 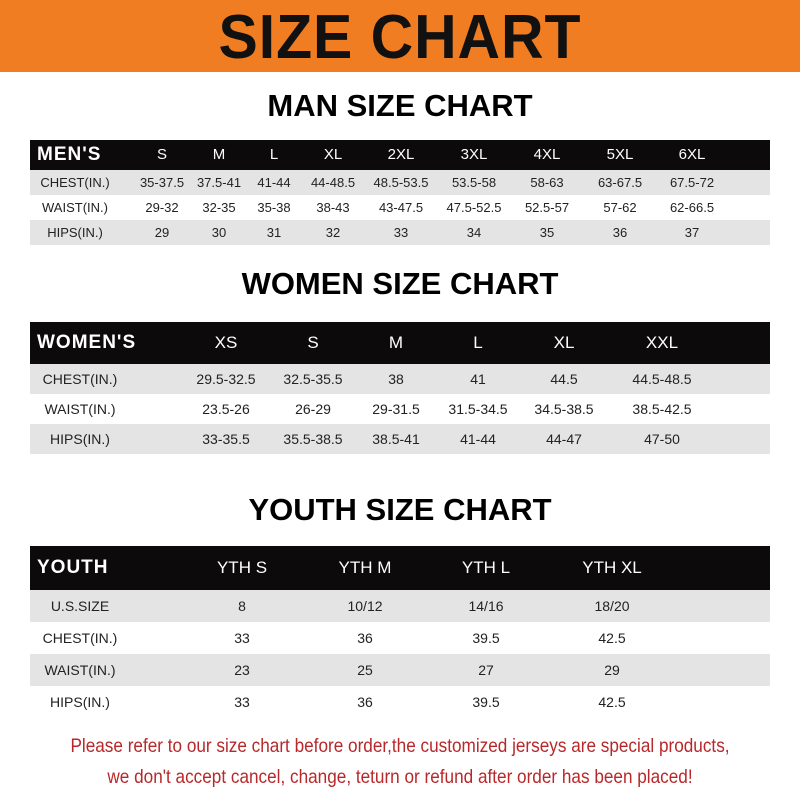 I want to click on table-cell: 41, so click(x=478, y=379).